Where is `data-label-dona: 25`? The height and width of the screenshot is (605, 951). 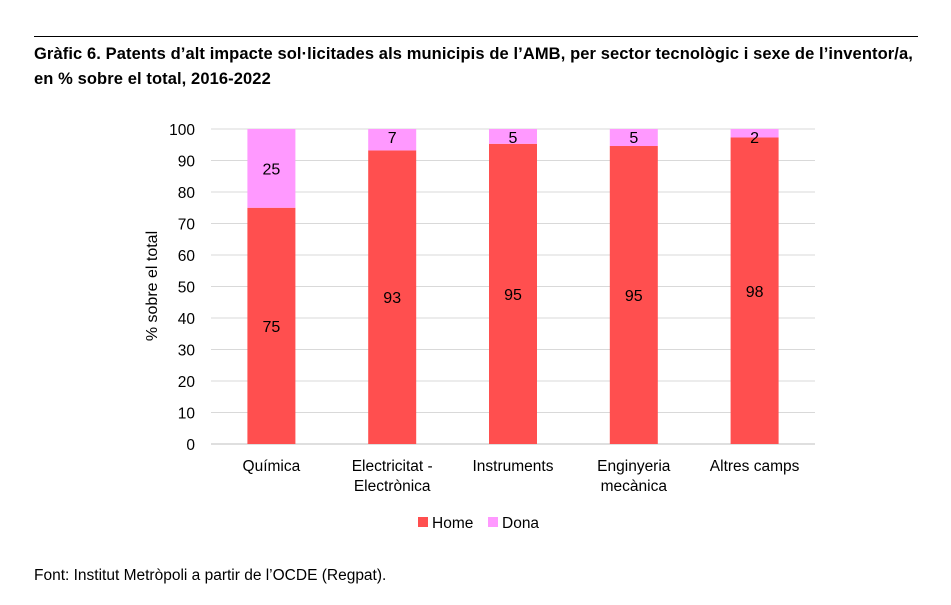 data-label-dona: 25 is located at coordinates (272, 169).